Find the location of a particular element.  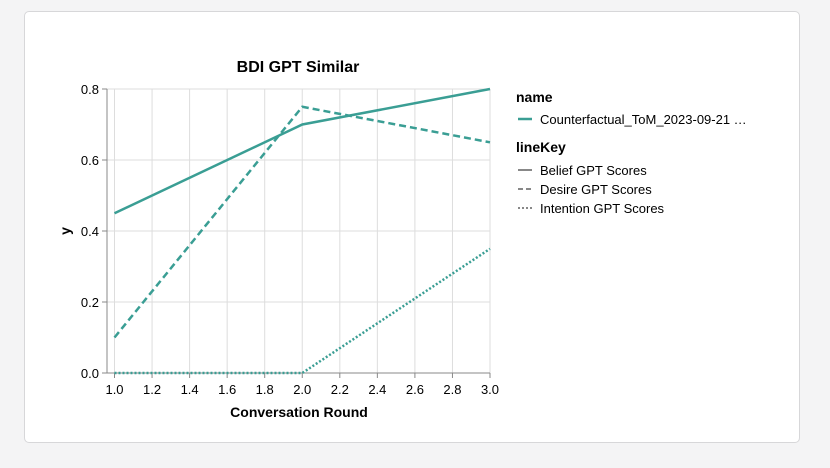

series-line-intention-gpt-scores is located at coordinates (302, 311).